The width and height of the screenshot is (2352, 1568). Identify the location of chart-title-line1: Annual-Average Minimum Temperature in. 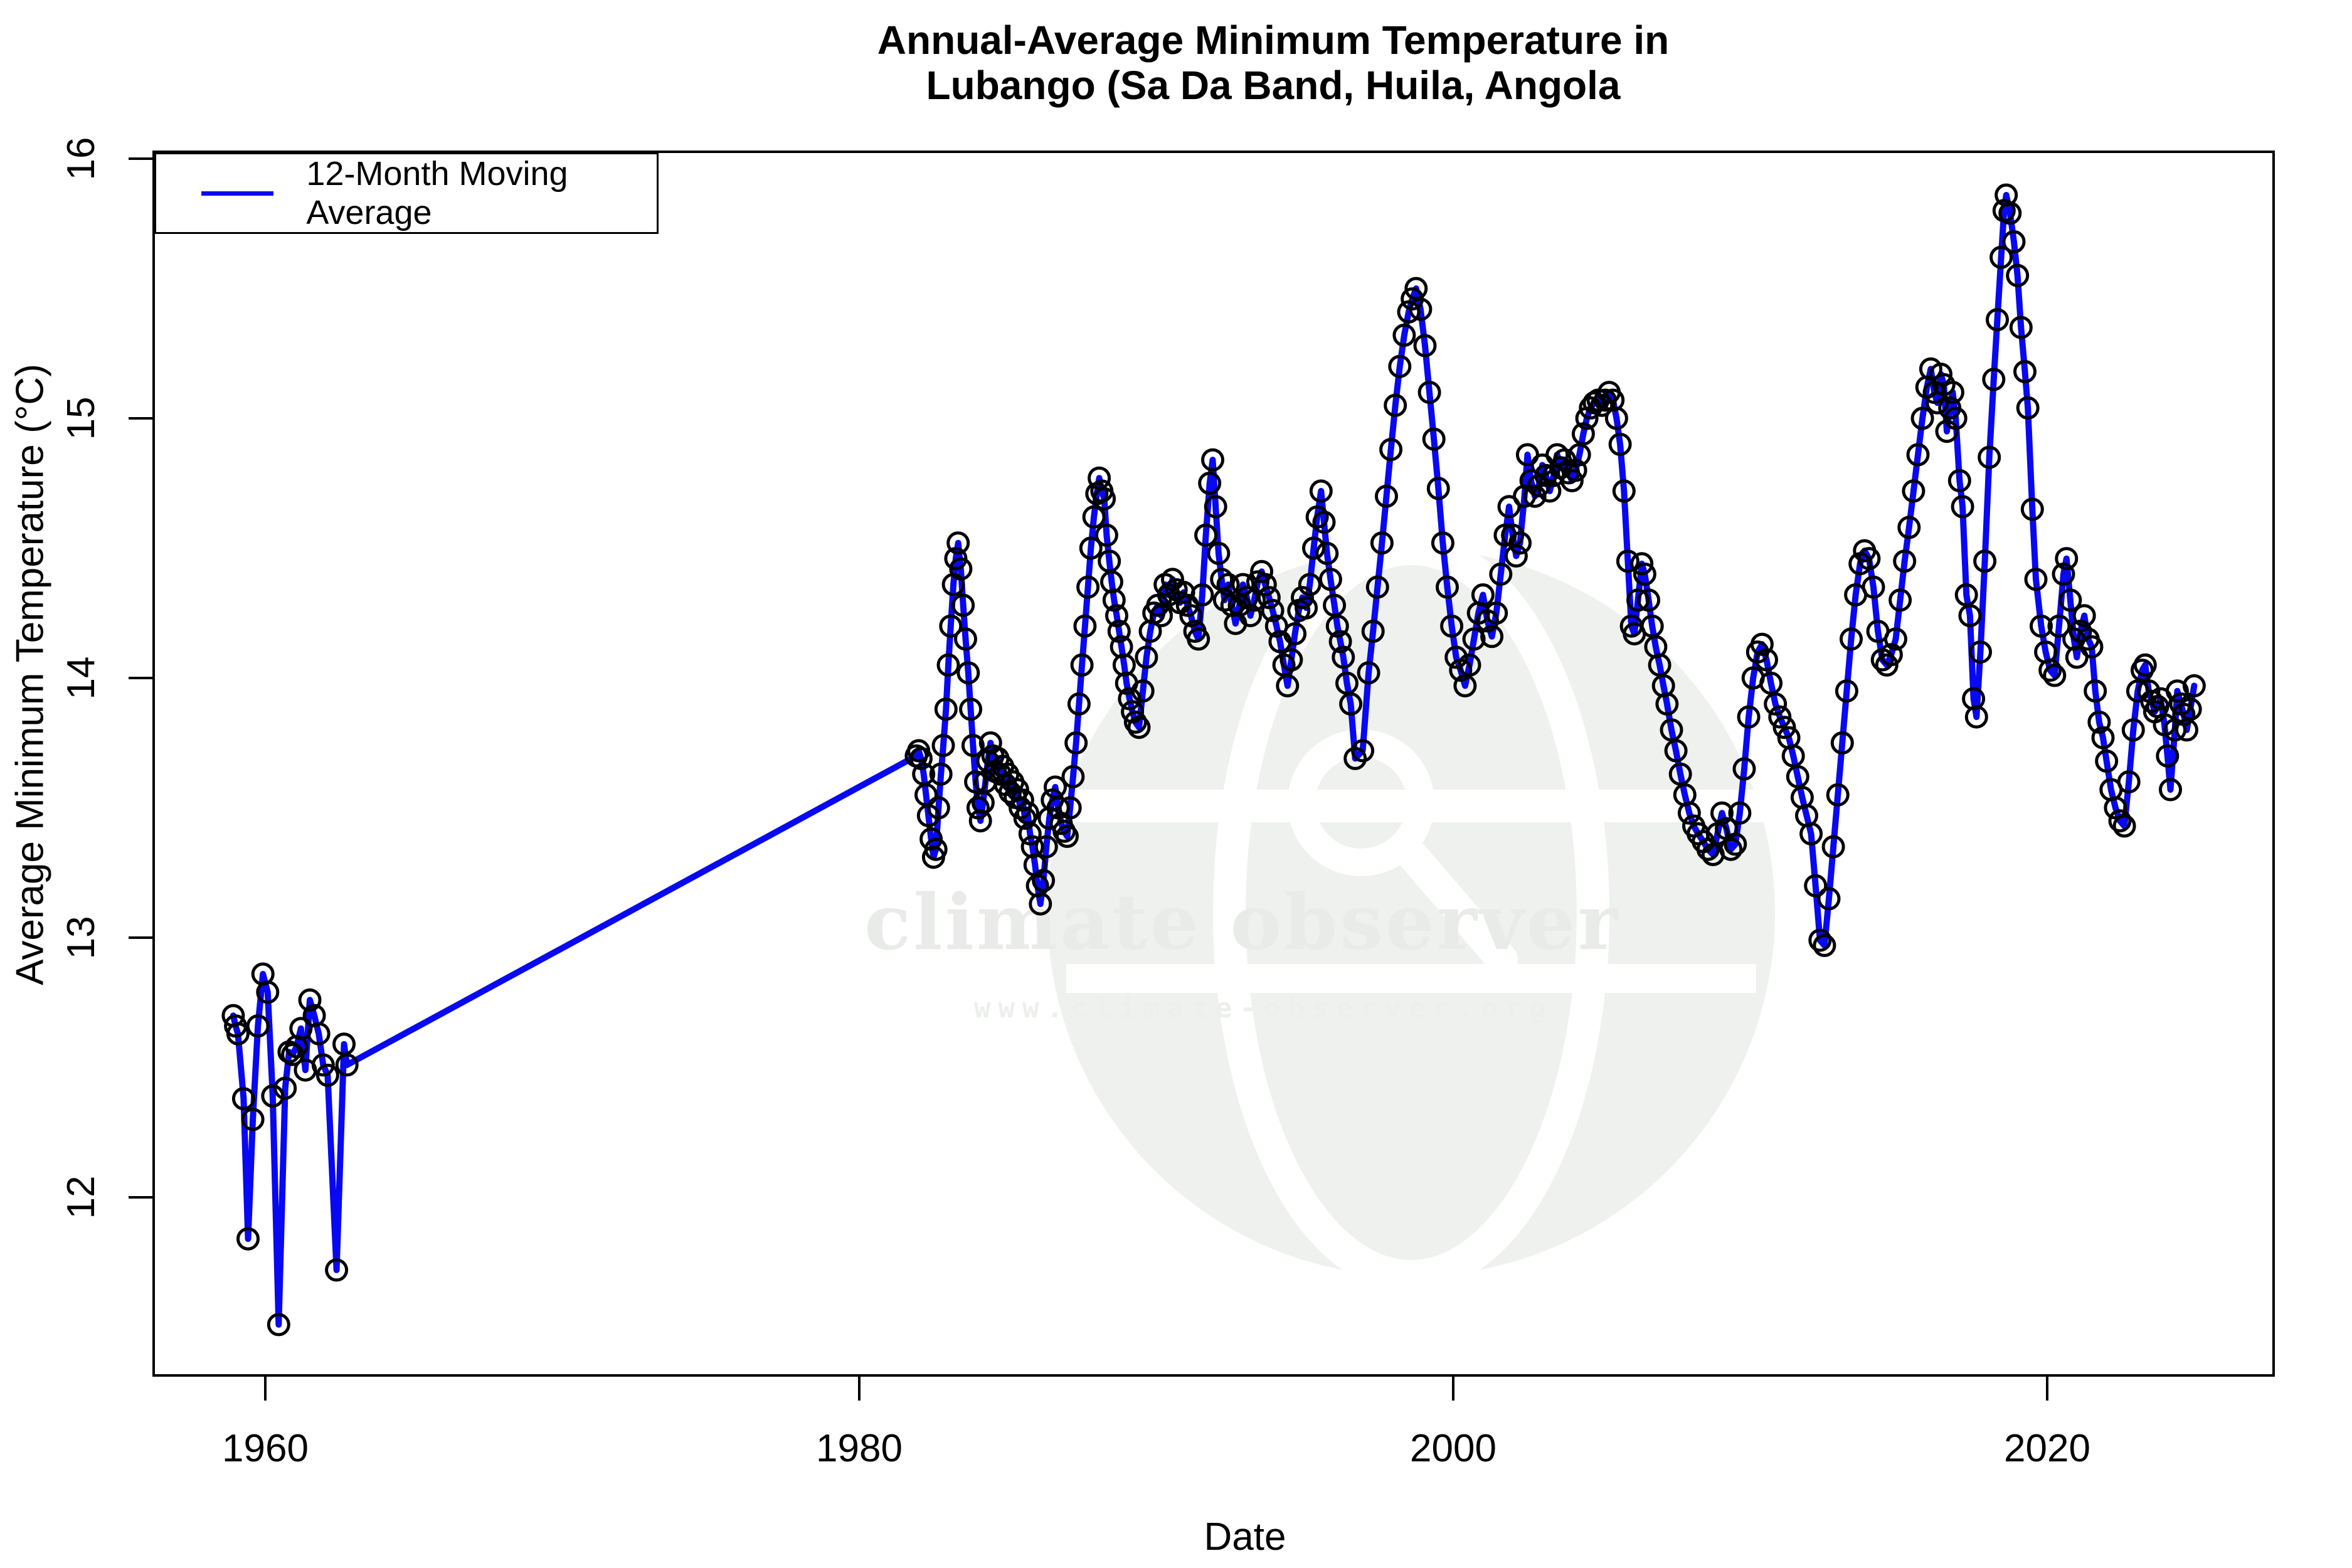
(1273, 40).